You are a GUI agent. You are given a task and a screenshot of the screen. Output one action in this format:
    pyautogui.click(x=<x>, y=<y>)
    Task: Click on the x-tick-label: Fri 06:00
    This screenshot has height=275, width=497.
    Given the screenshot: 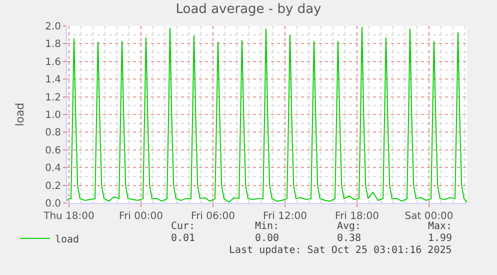 What is the action you would take?
    pyautogui.click(x=213, y=216)
    